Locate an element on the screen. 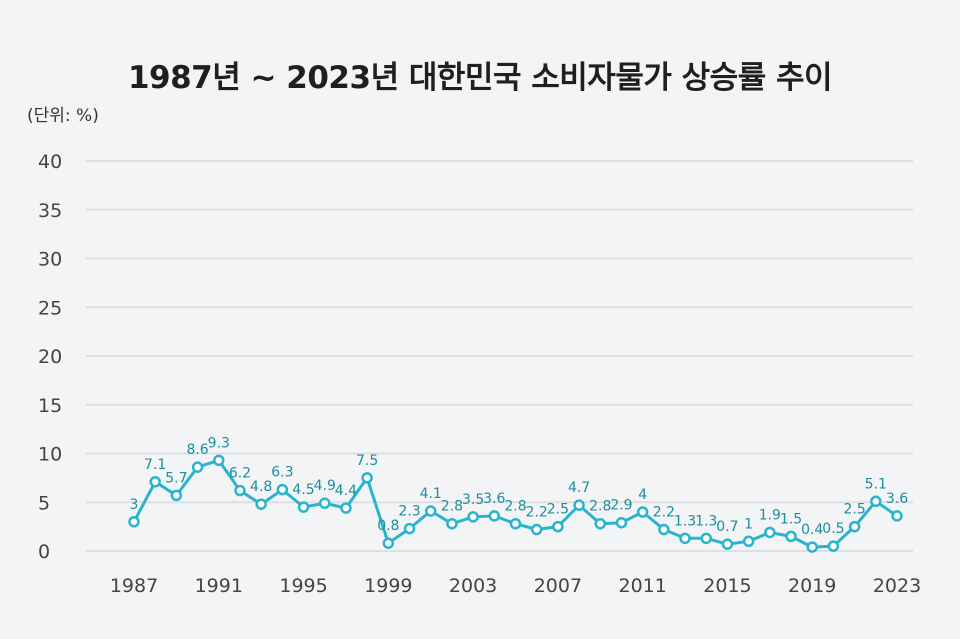 The height and width of the screenshot is (639, 960). data-label: 7.5 is located at coordinates (367, 461).